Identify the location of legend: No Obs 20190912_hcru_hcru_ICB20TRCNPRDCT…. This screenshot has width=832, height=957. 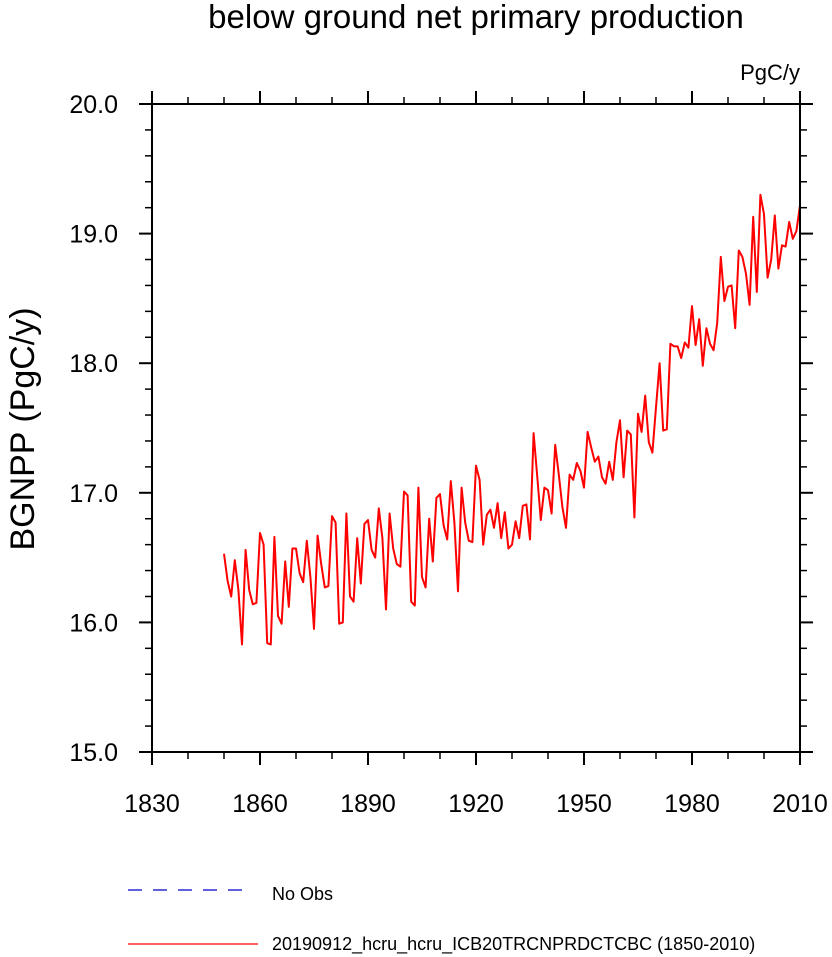
(441, 919).